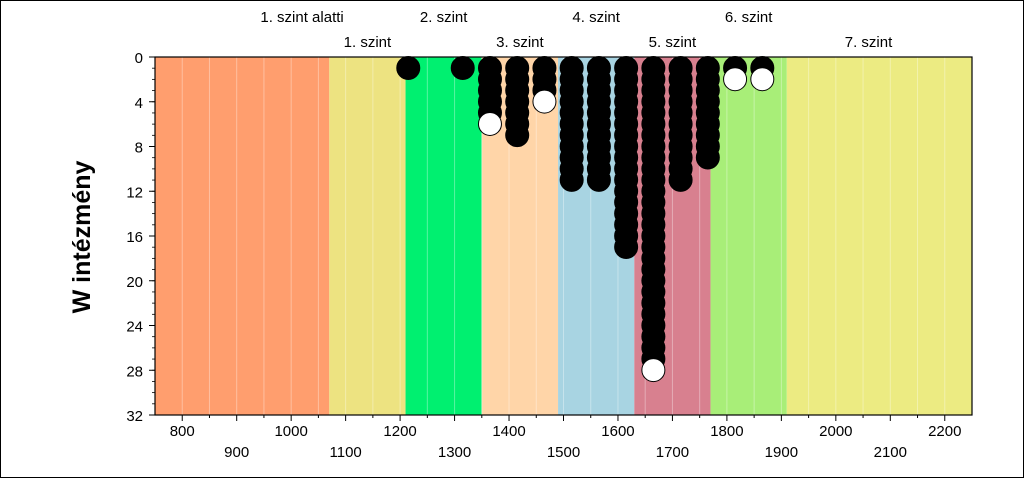 The image size is (1024, 478). I want to click on x-tick-label: 1600, so click(617, 431).